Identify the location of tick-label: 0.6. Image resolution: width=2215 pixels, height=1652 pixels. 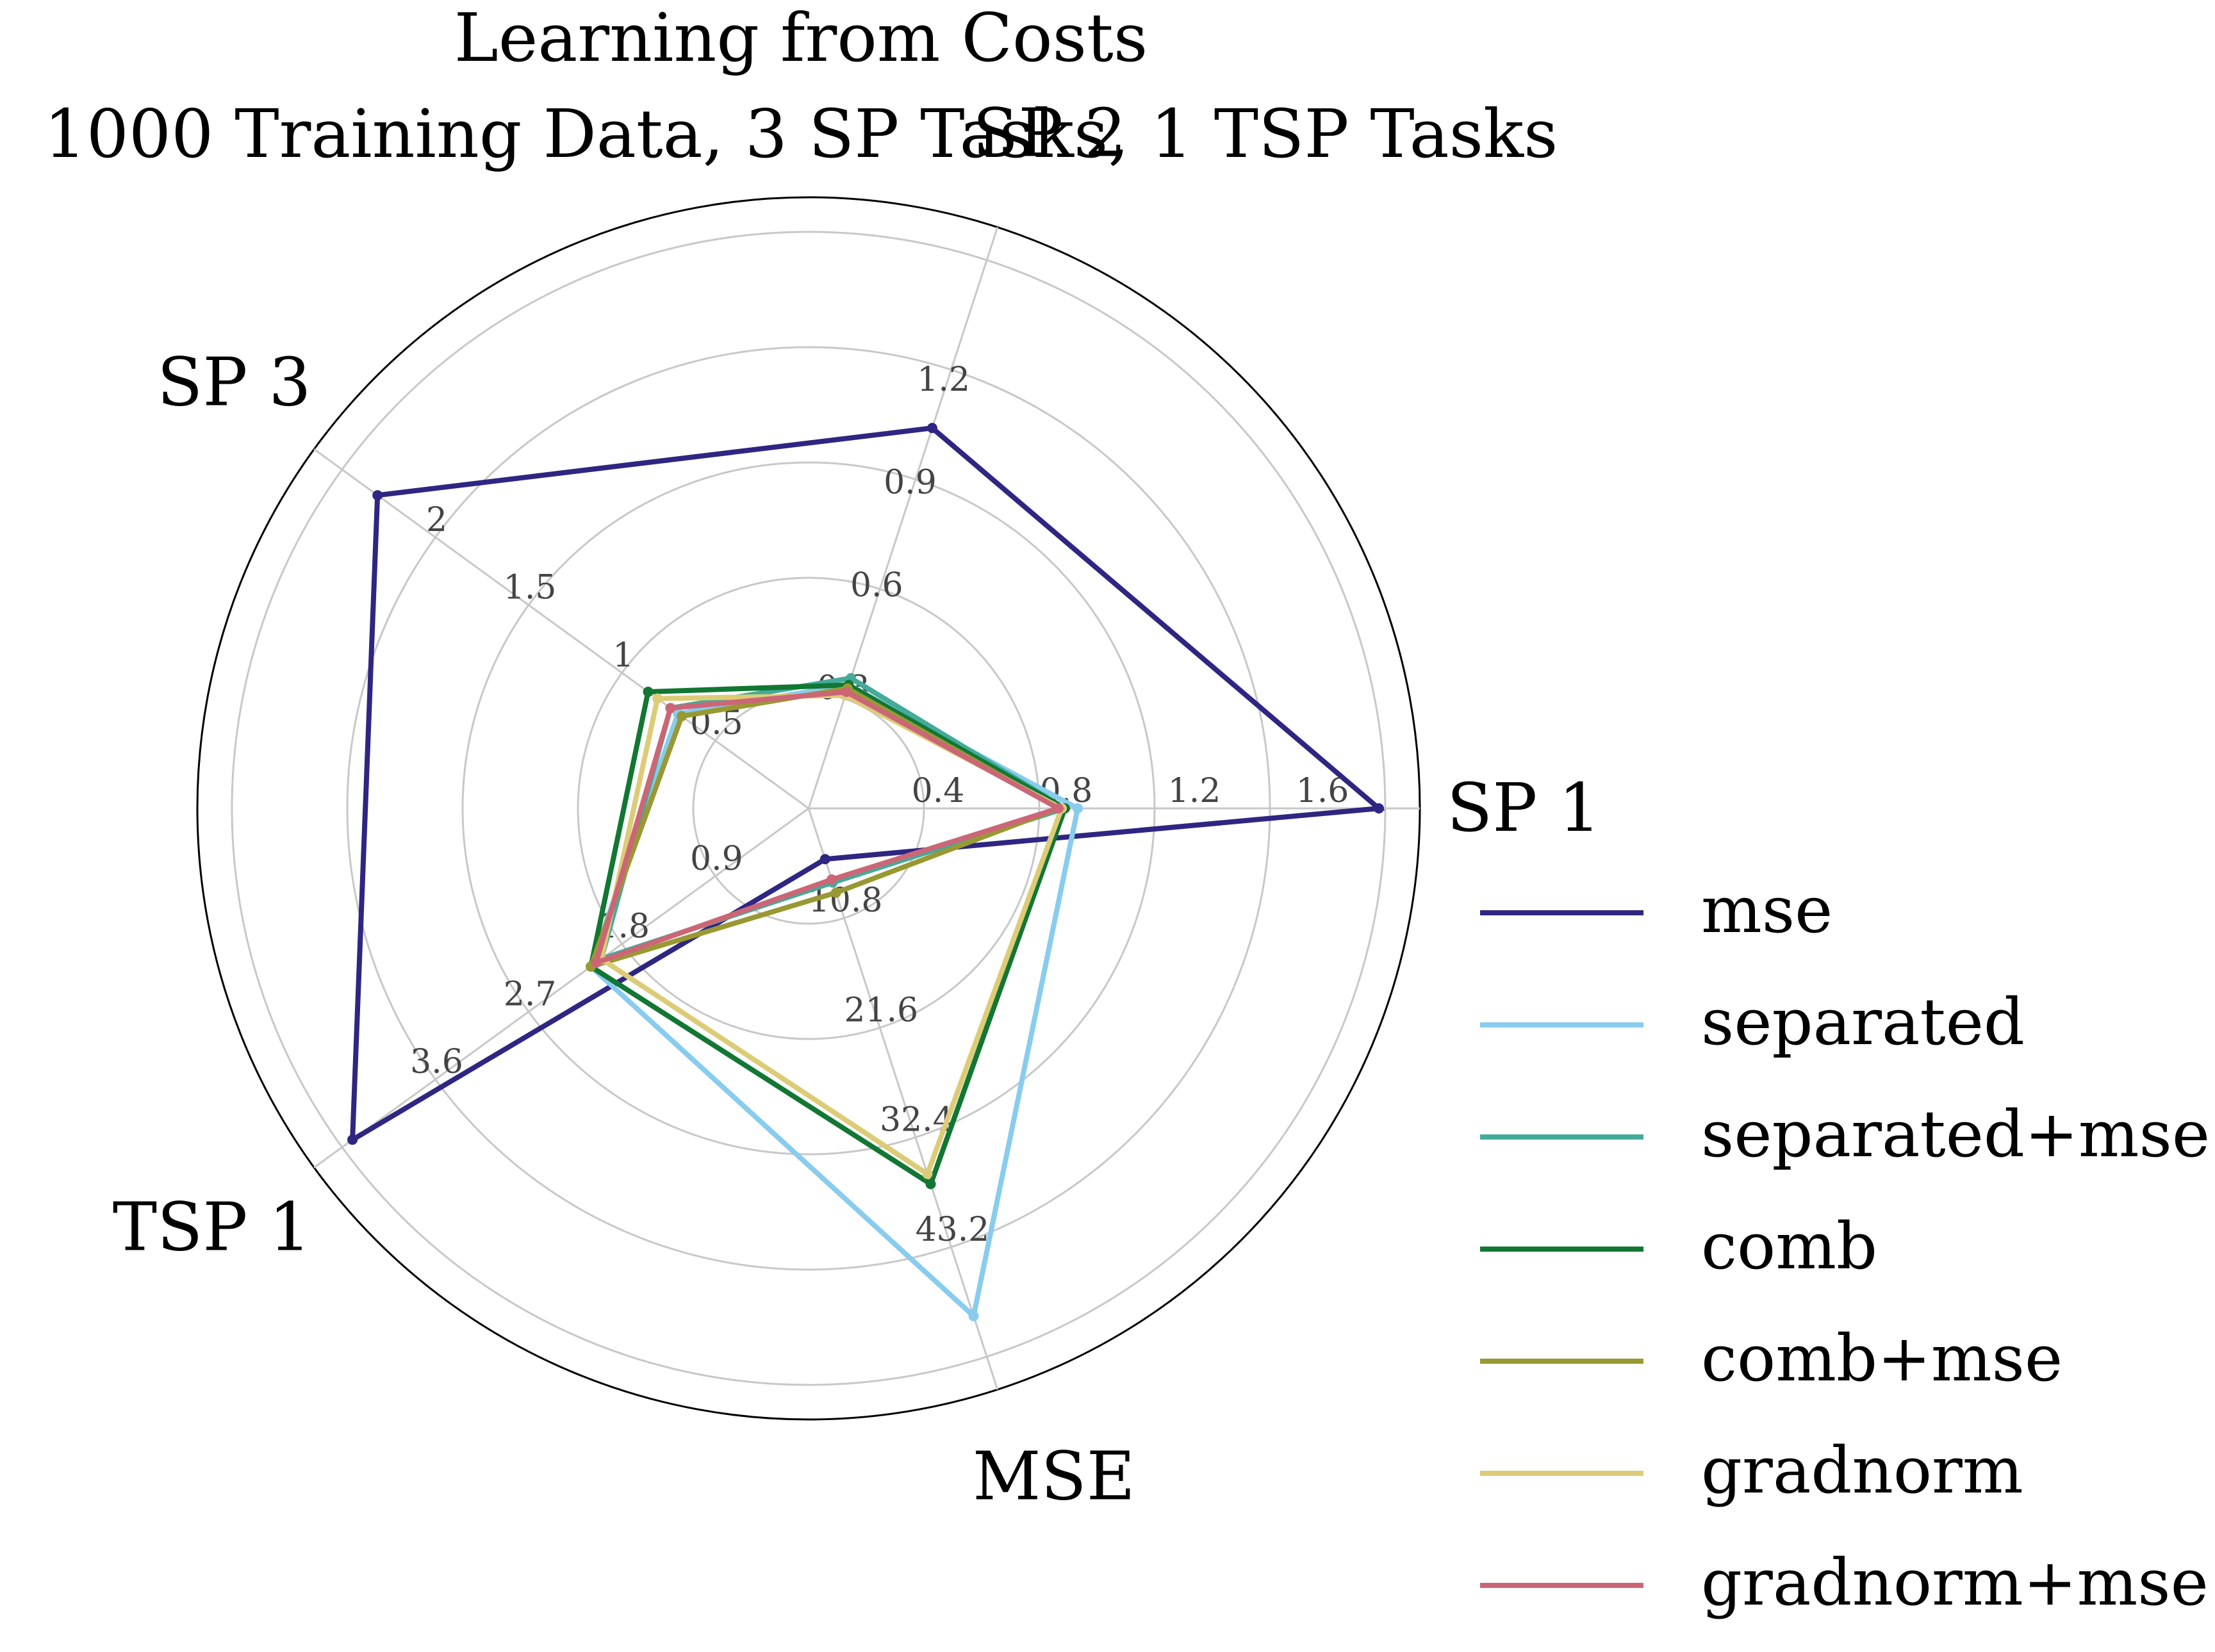
(876, 585).